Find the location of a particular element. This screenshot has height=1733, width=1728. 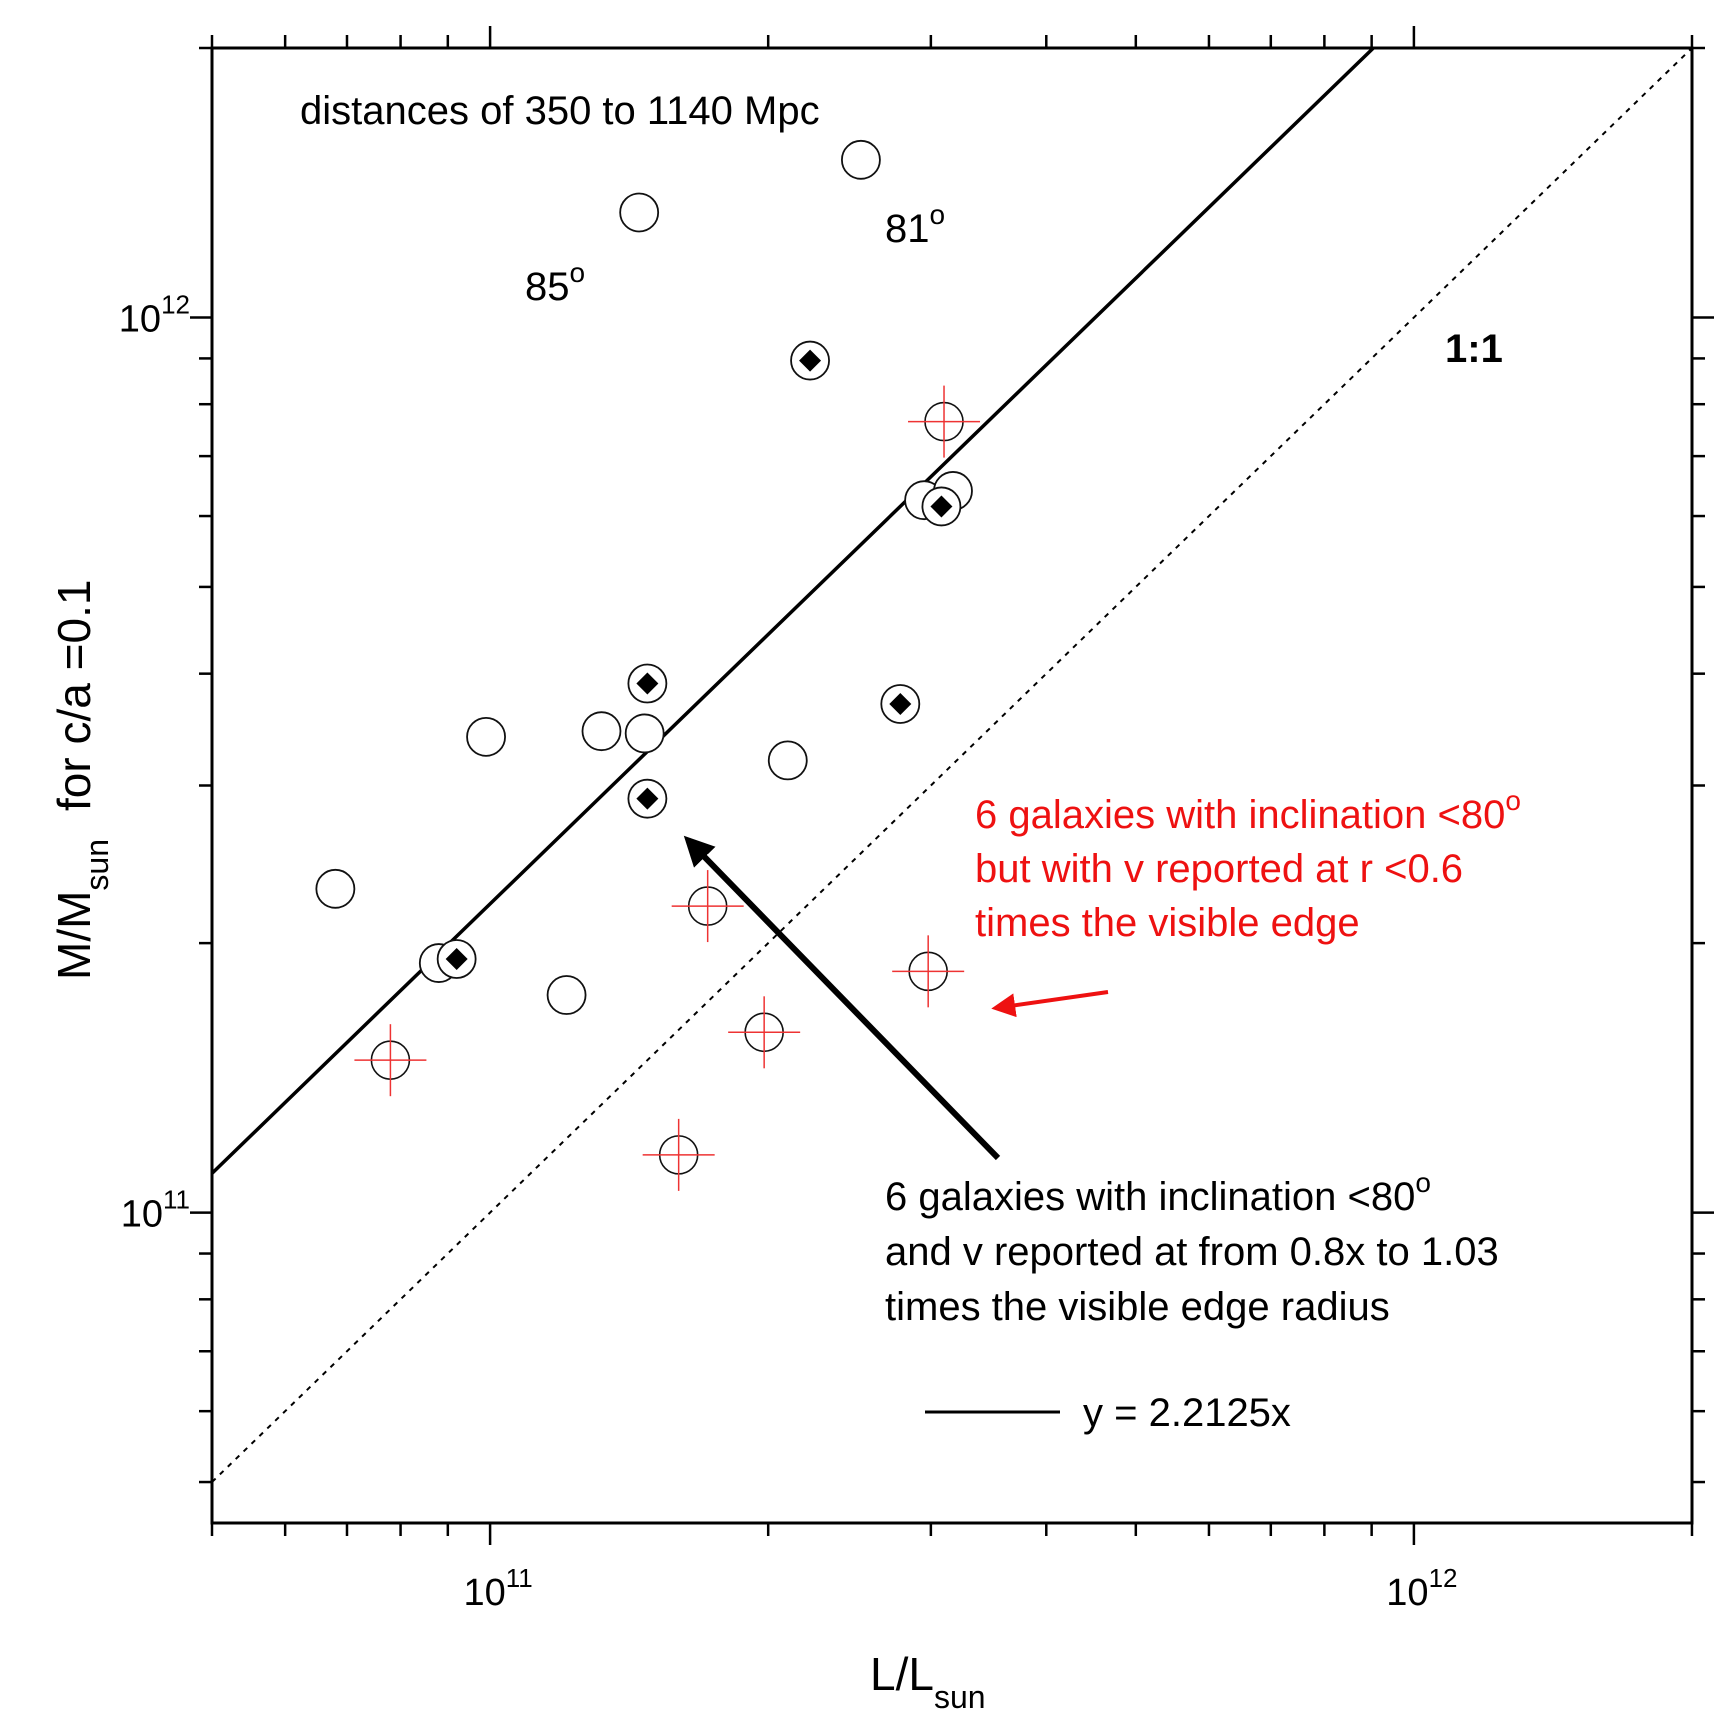

svg-text:and v reported at from 0.8x to: and v reported at from 0.8x to 1.03 is located at coordinates (1192, 1252).